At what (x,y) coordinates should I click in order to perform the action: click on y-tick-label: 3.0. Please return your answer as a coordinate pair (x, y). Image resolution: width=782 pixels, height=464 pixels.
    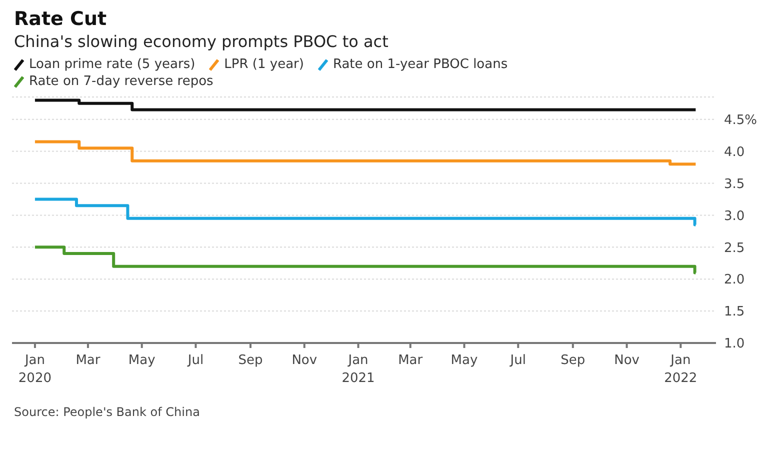
    Looking at the image, I should click on (734, 216).